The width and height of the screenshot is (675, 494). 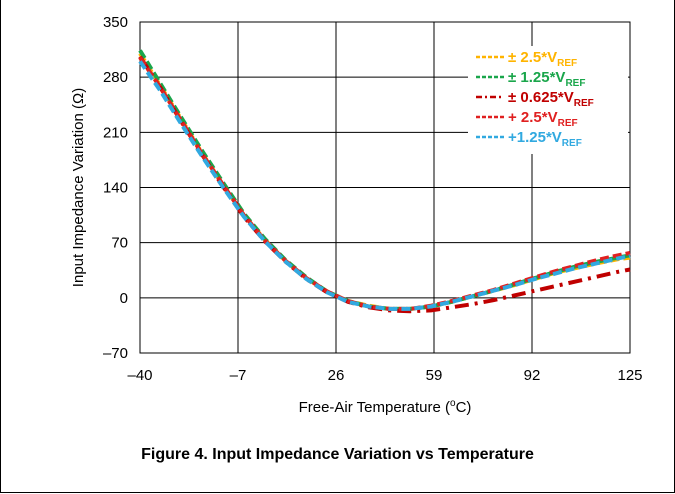 I want to click on x-tick-label: 59, so click(x=434, y=375).